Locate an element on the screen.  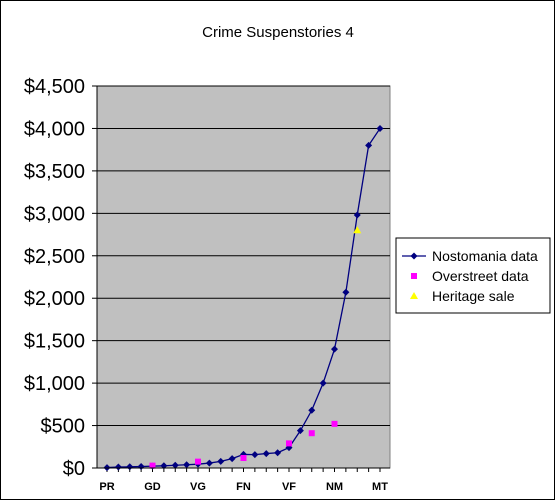
x-tick-label: VF is located at coordinates (289, 487).